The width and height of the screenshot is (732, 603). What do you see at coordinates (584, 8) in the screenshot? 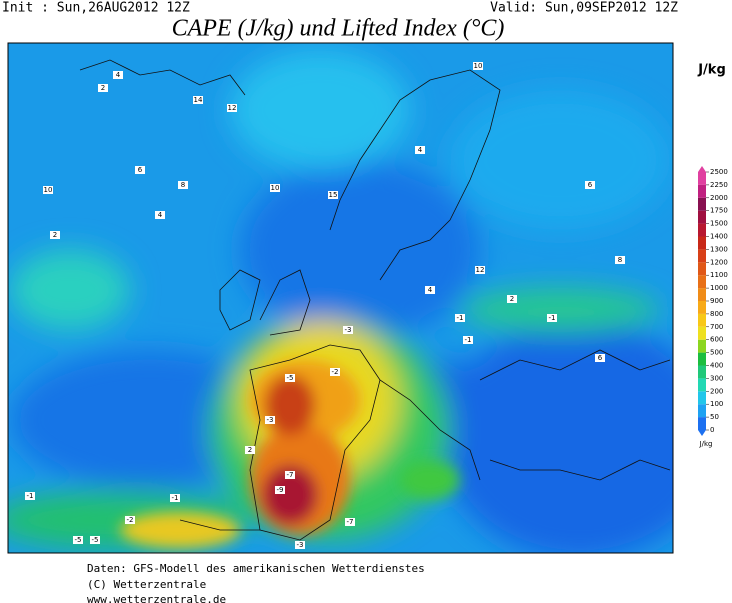
I see `valid-time: Valid: Sun,09SEP2012 12Z` at bounding box center [584, 8].